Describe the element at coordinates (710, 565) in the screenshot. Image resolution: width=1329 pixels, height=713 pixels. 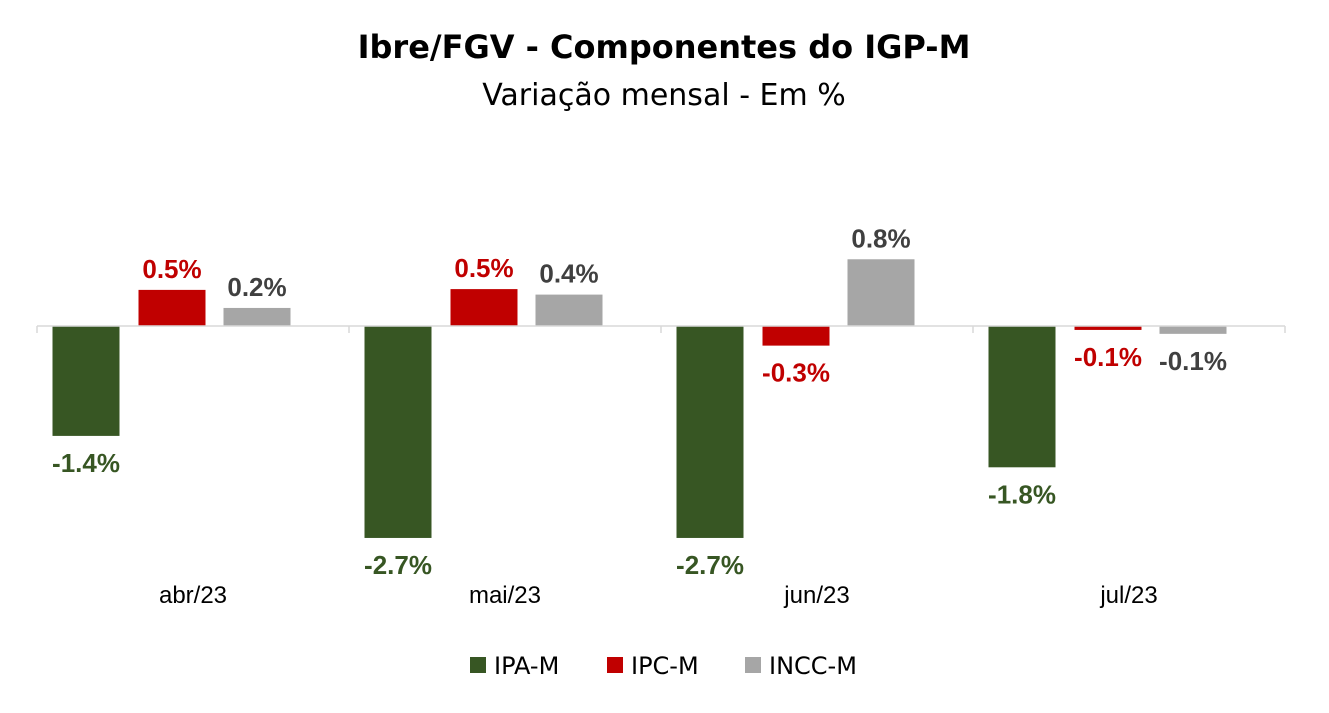
I see `data-label-ipa-m-2: -2.7%` at that location.